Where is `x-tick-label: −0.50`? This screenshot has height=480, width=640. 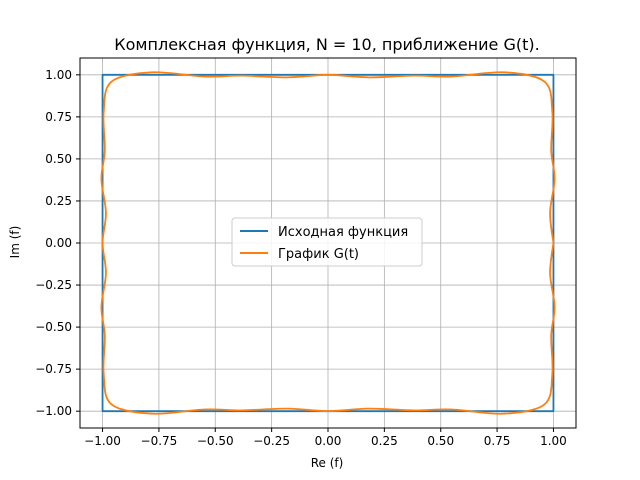 x-tick-label: −0.50 is located at coordinates (215, 441).